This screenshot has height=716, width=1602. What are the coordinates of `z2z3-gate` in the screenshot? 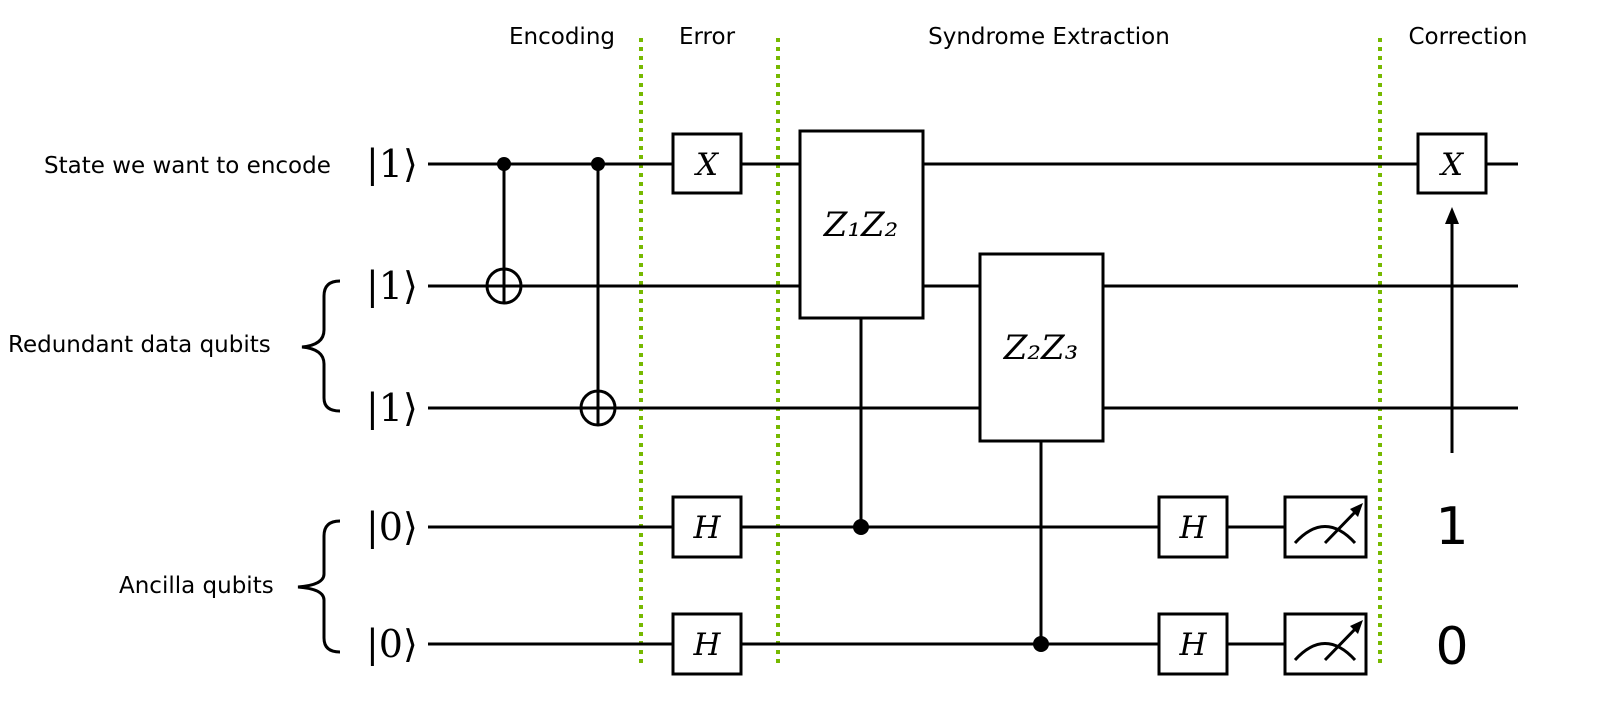 It's located at (1041, 347).